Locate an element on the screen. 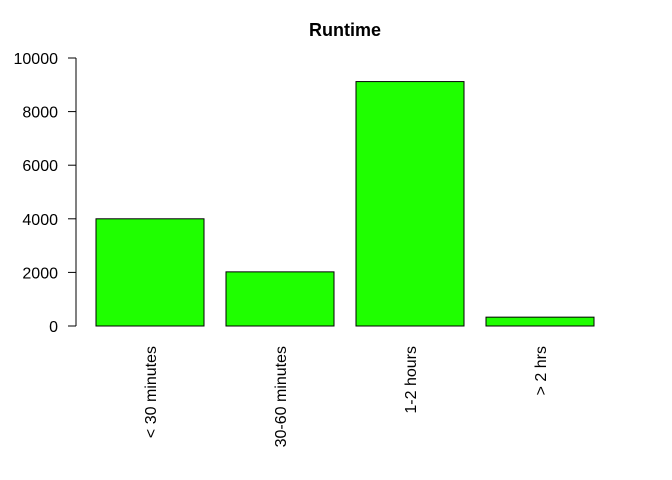 The image size is (672, 480). x-category-label: 1-2 hours is located at coordinates (411, 380).